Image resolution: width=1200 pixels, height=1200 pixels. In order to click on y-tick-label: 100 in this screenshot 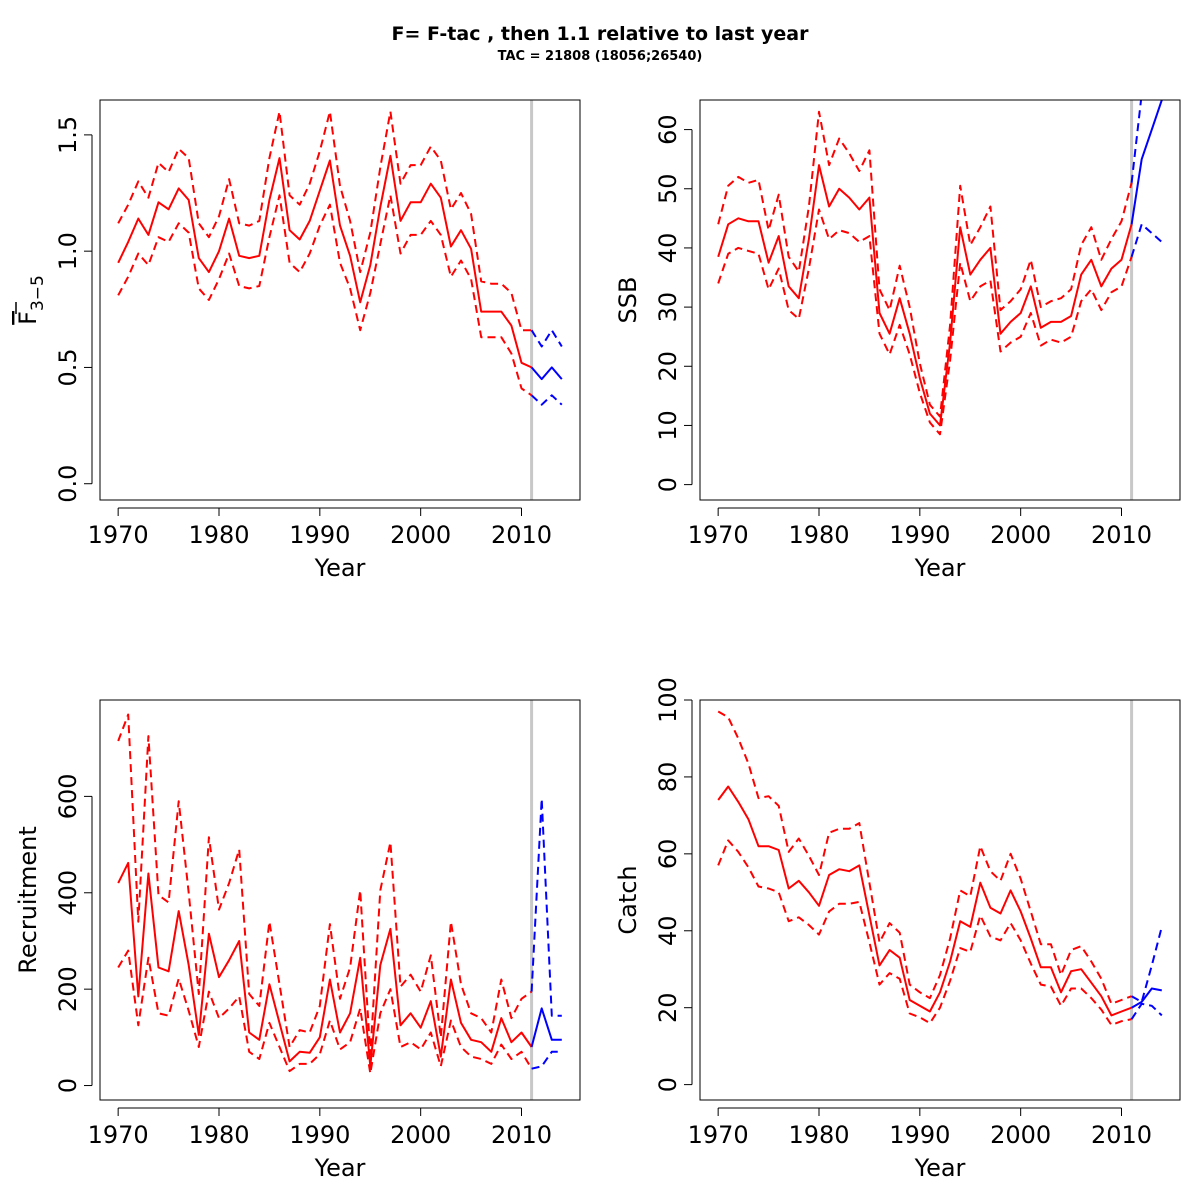, I will do `click(668, 700)`.